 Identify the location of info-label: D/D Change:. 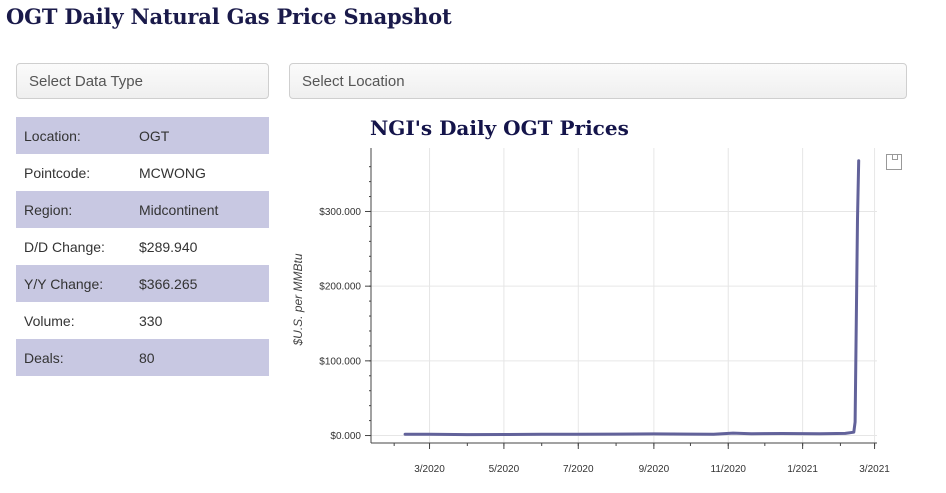
(64, 246).